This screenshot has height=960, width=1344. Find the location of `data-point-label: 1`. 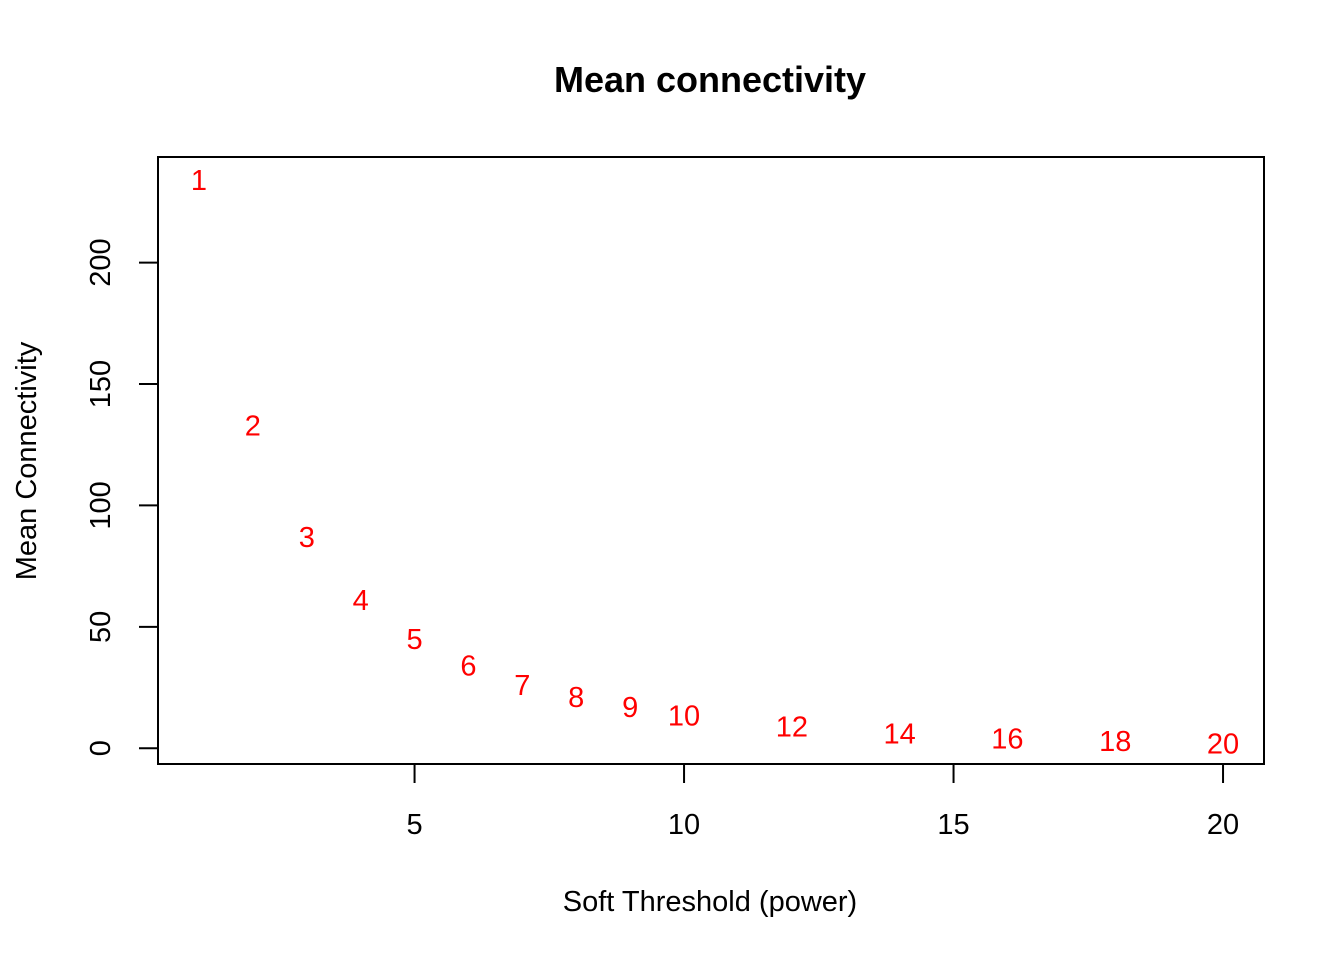

data-point-label: 1 is located at coordinates (199, 181).